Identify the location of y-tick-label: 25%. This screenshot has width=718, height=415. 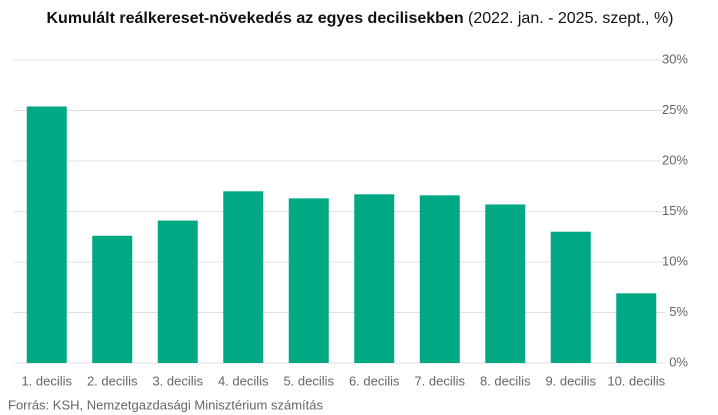
(675, 109).